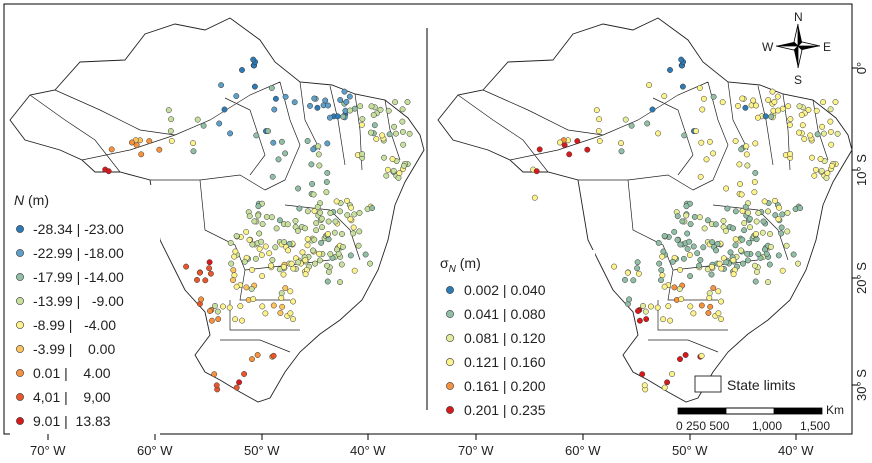 The width and height of the screenshot is (872, 463). Describe the element at coordinates (798, 80) in the screenshot. I see `compass-s: S` at that location.